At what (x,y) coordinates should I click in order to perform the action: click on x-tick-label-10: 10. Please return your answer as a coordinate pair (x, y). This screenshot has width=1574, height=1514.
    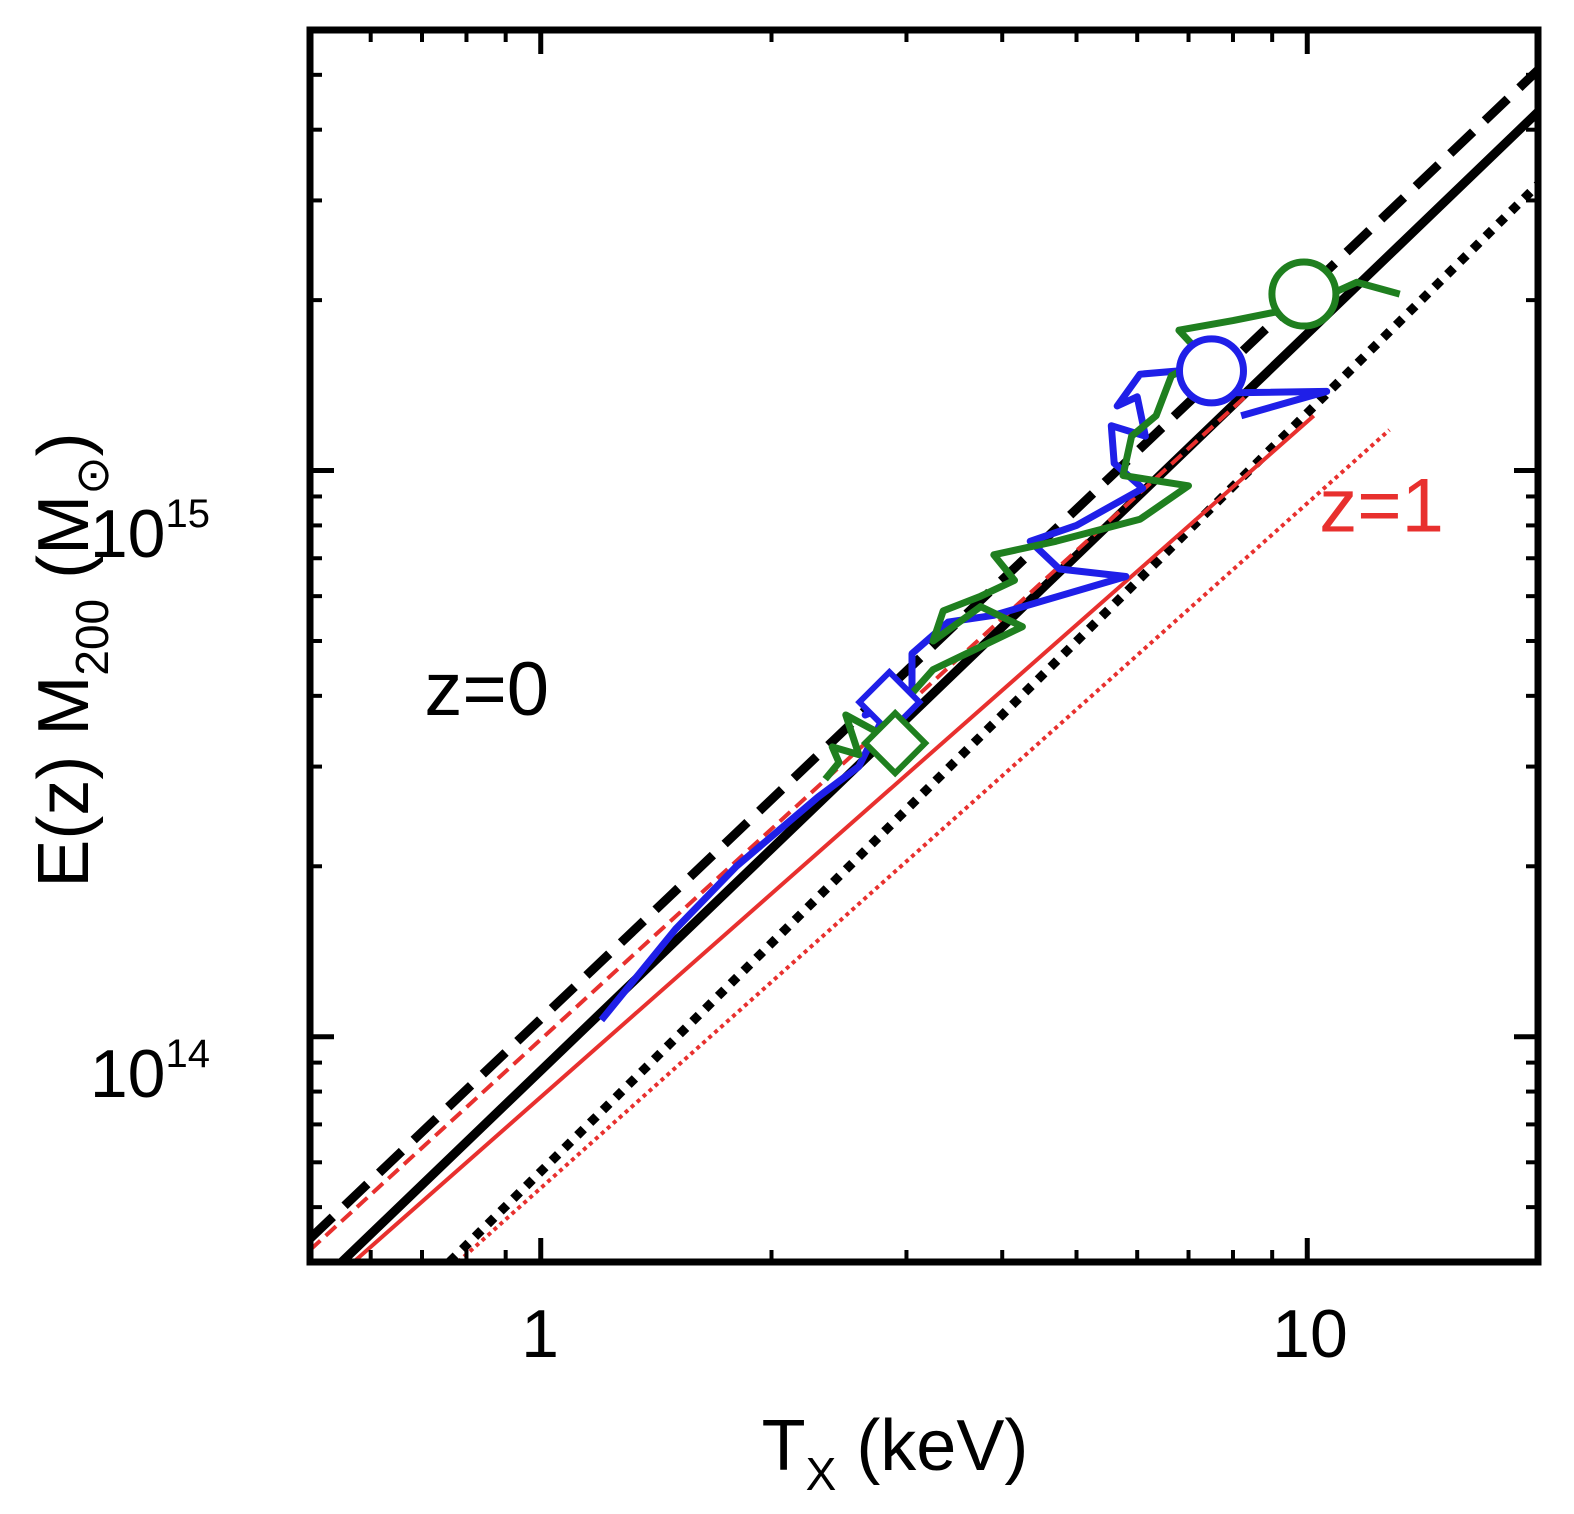
    Looking at the image, I should click on (1310, 1334).